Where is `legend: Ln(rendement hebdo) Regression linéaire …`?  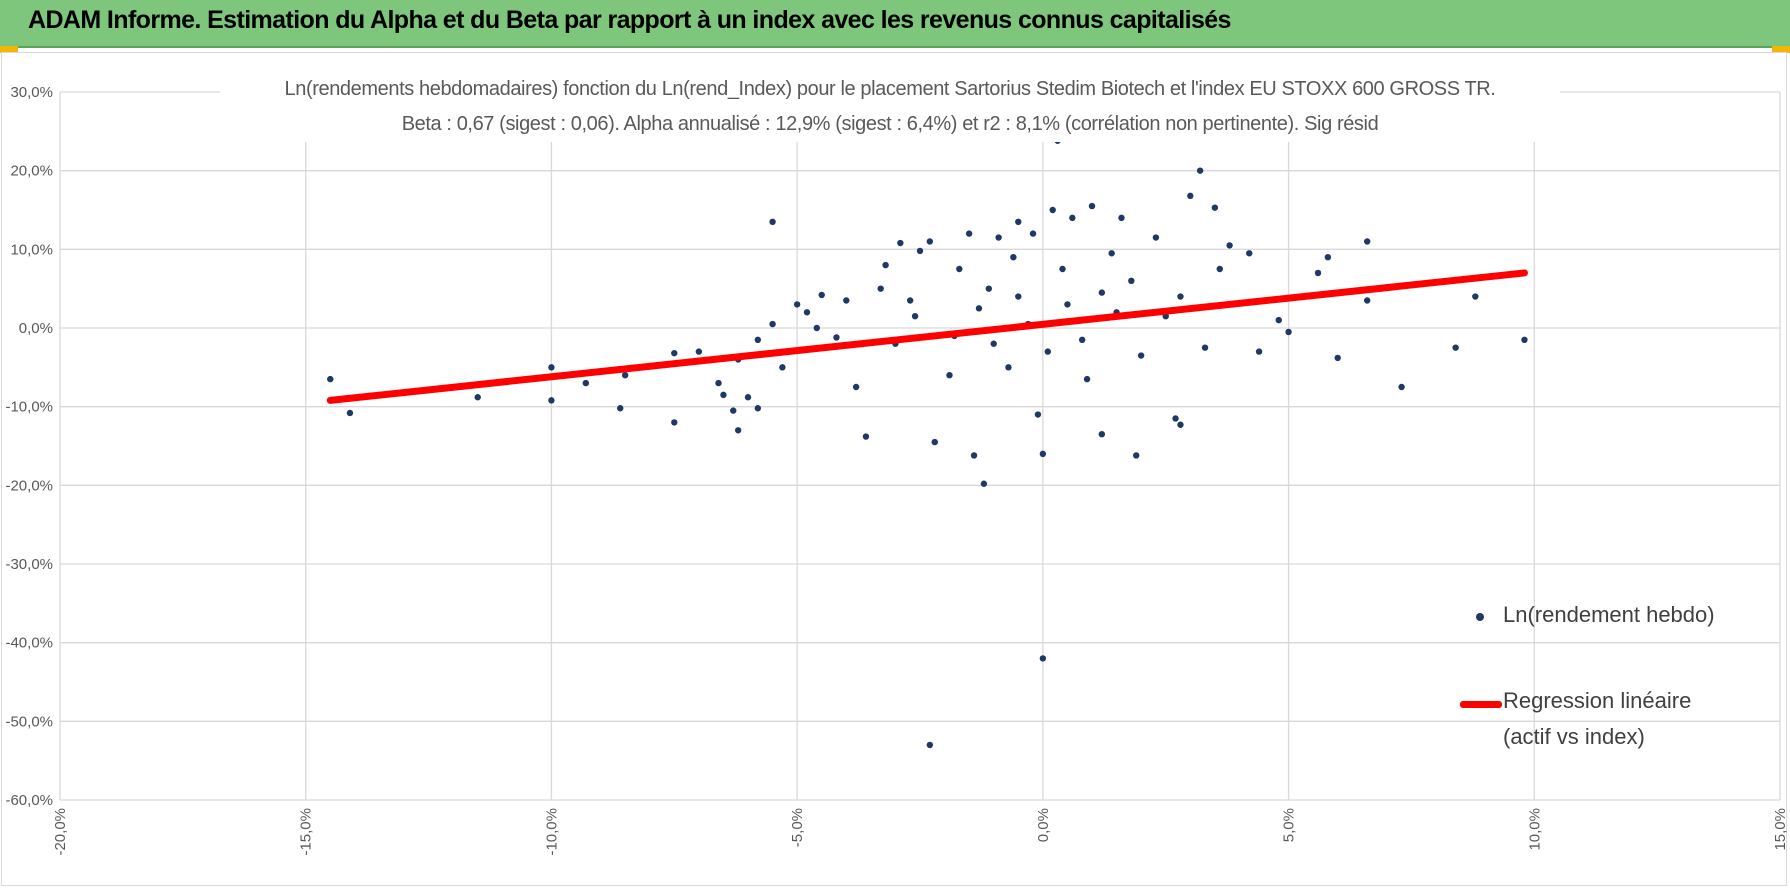 legend: Ln(rendement hebdo) Regression linéaire … is located at coordinates (1605, 680).